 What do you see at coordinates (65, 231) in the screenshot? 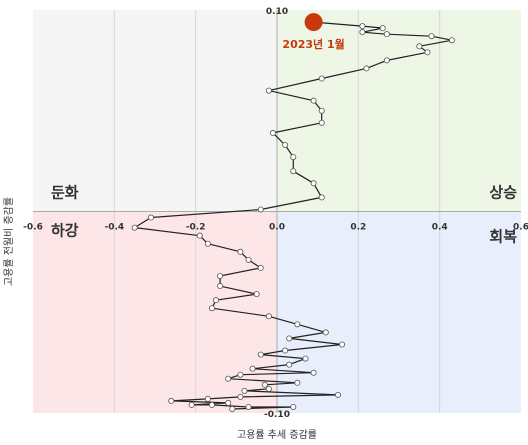
I see `quadrant-label-하강: 하강` at bounding box center [65, 231].